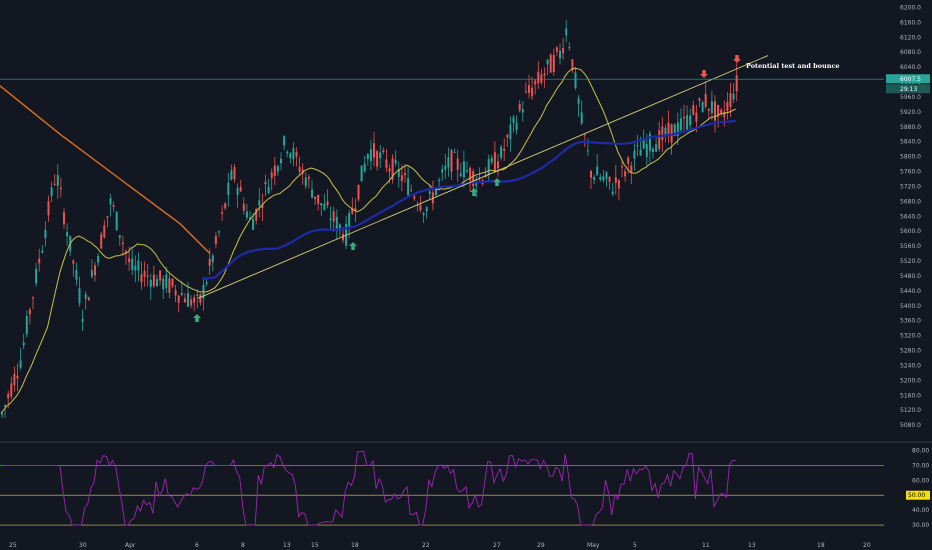  Describe the element at coordinates (910, 142) in the screenshot. I see `price-tick-label: 5840.0` at that location.